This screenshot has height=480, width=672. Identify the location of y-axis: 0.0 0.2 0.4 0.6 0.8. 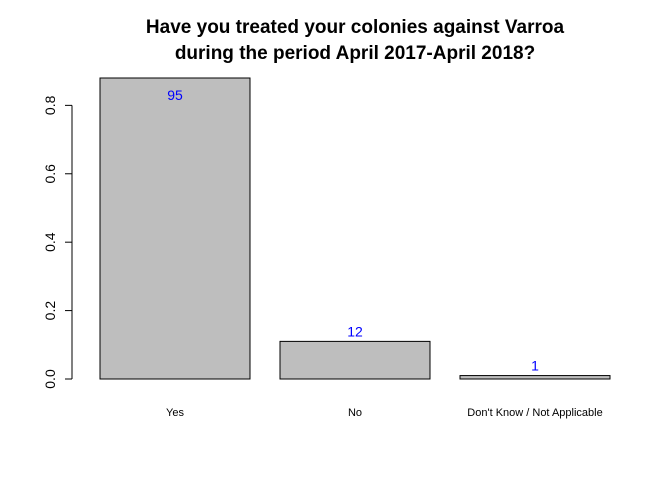
(57, 242).